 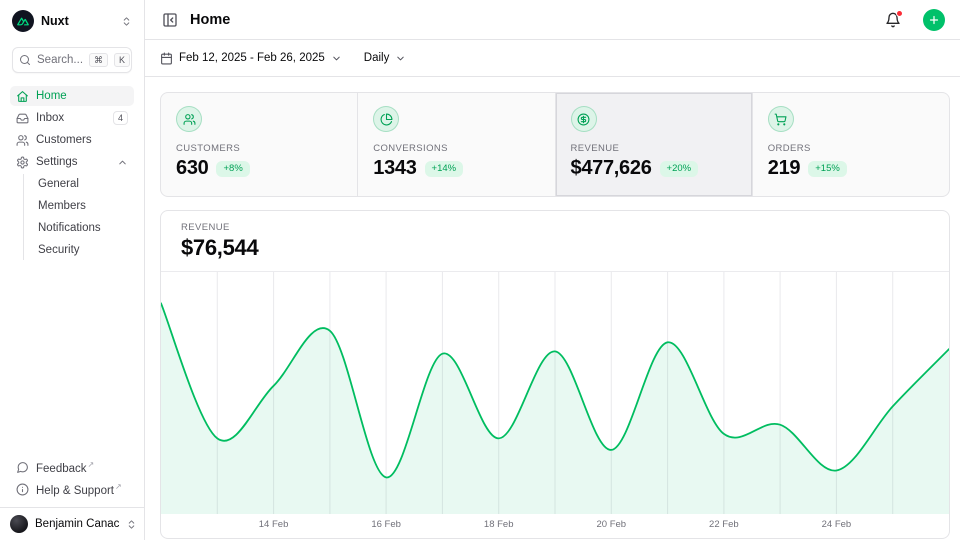 What do you see at coordinates (22, 467) in the screenshot?
I see `message-circle-icon` at bounding box center [22, 467].